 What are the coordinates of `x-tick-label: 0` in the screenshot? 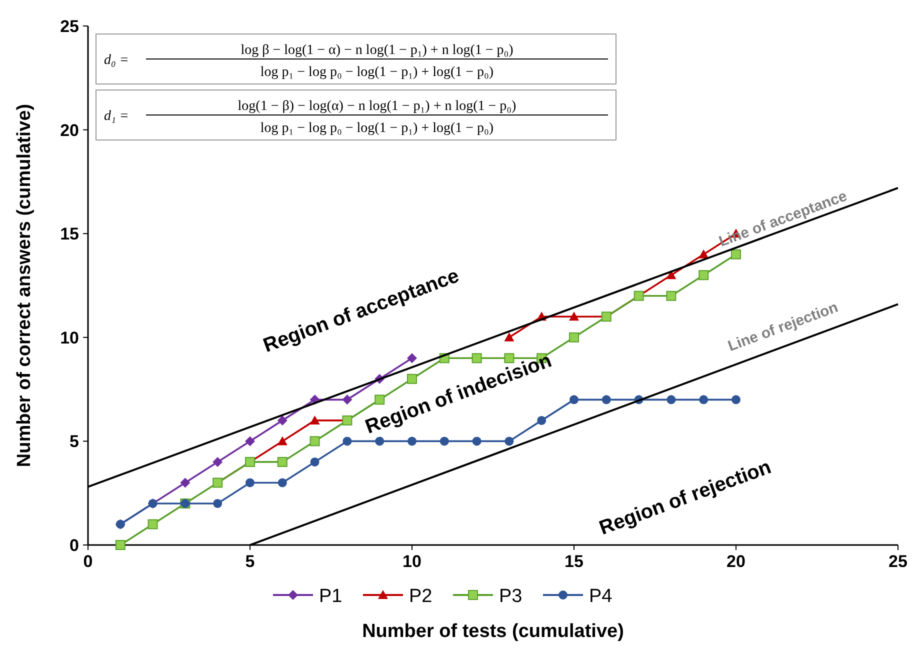 It's located at (88, 561).